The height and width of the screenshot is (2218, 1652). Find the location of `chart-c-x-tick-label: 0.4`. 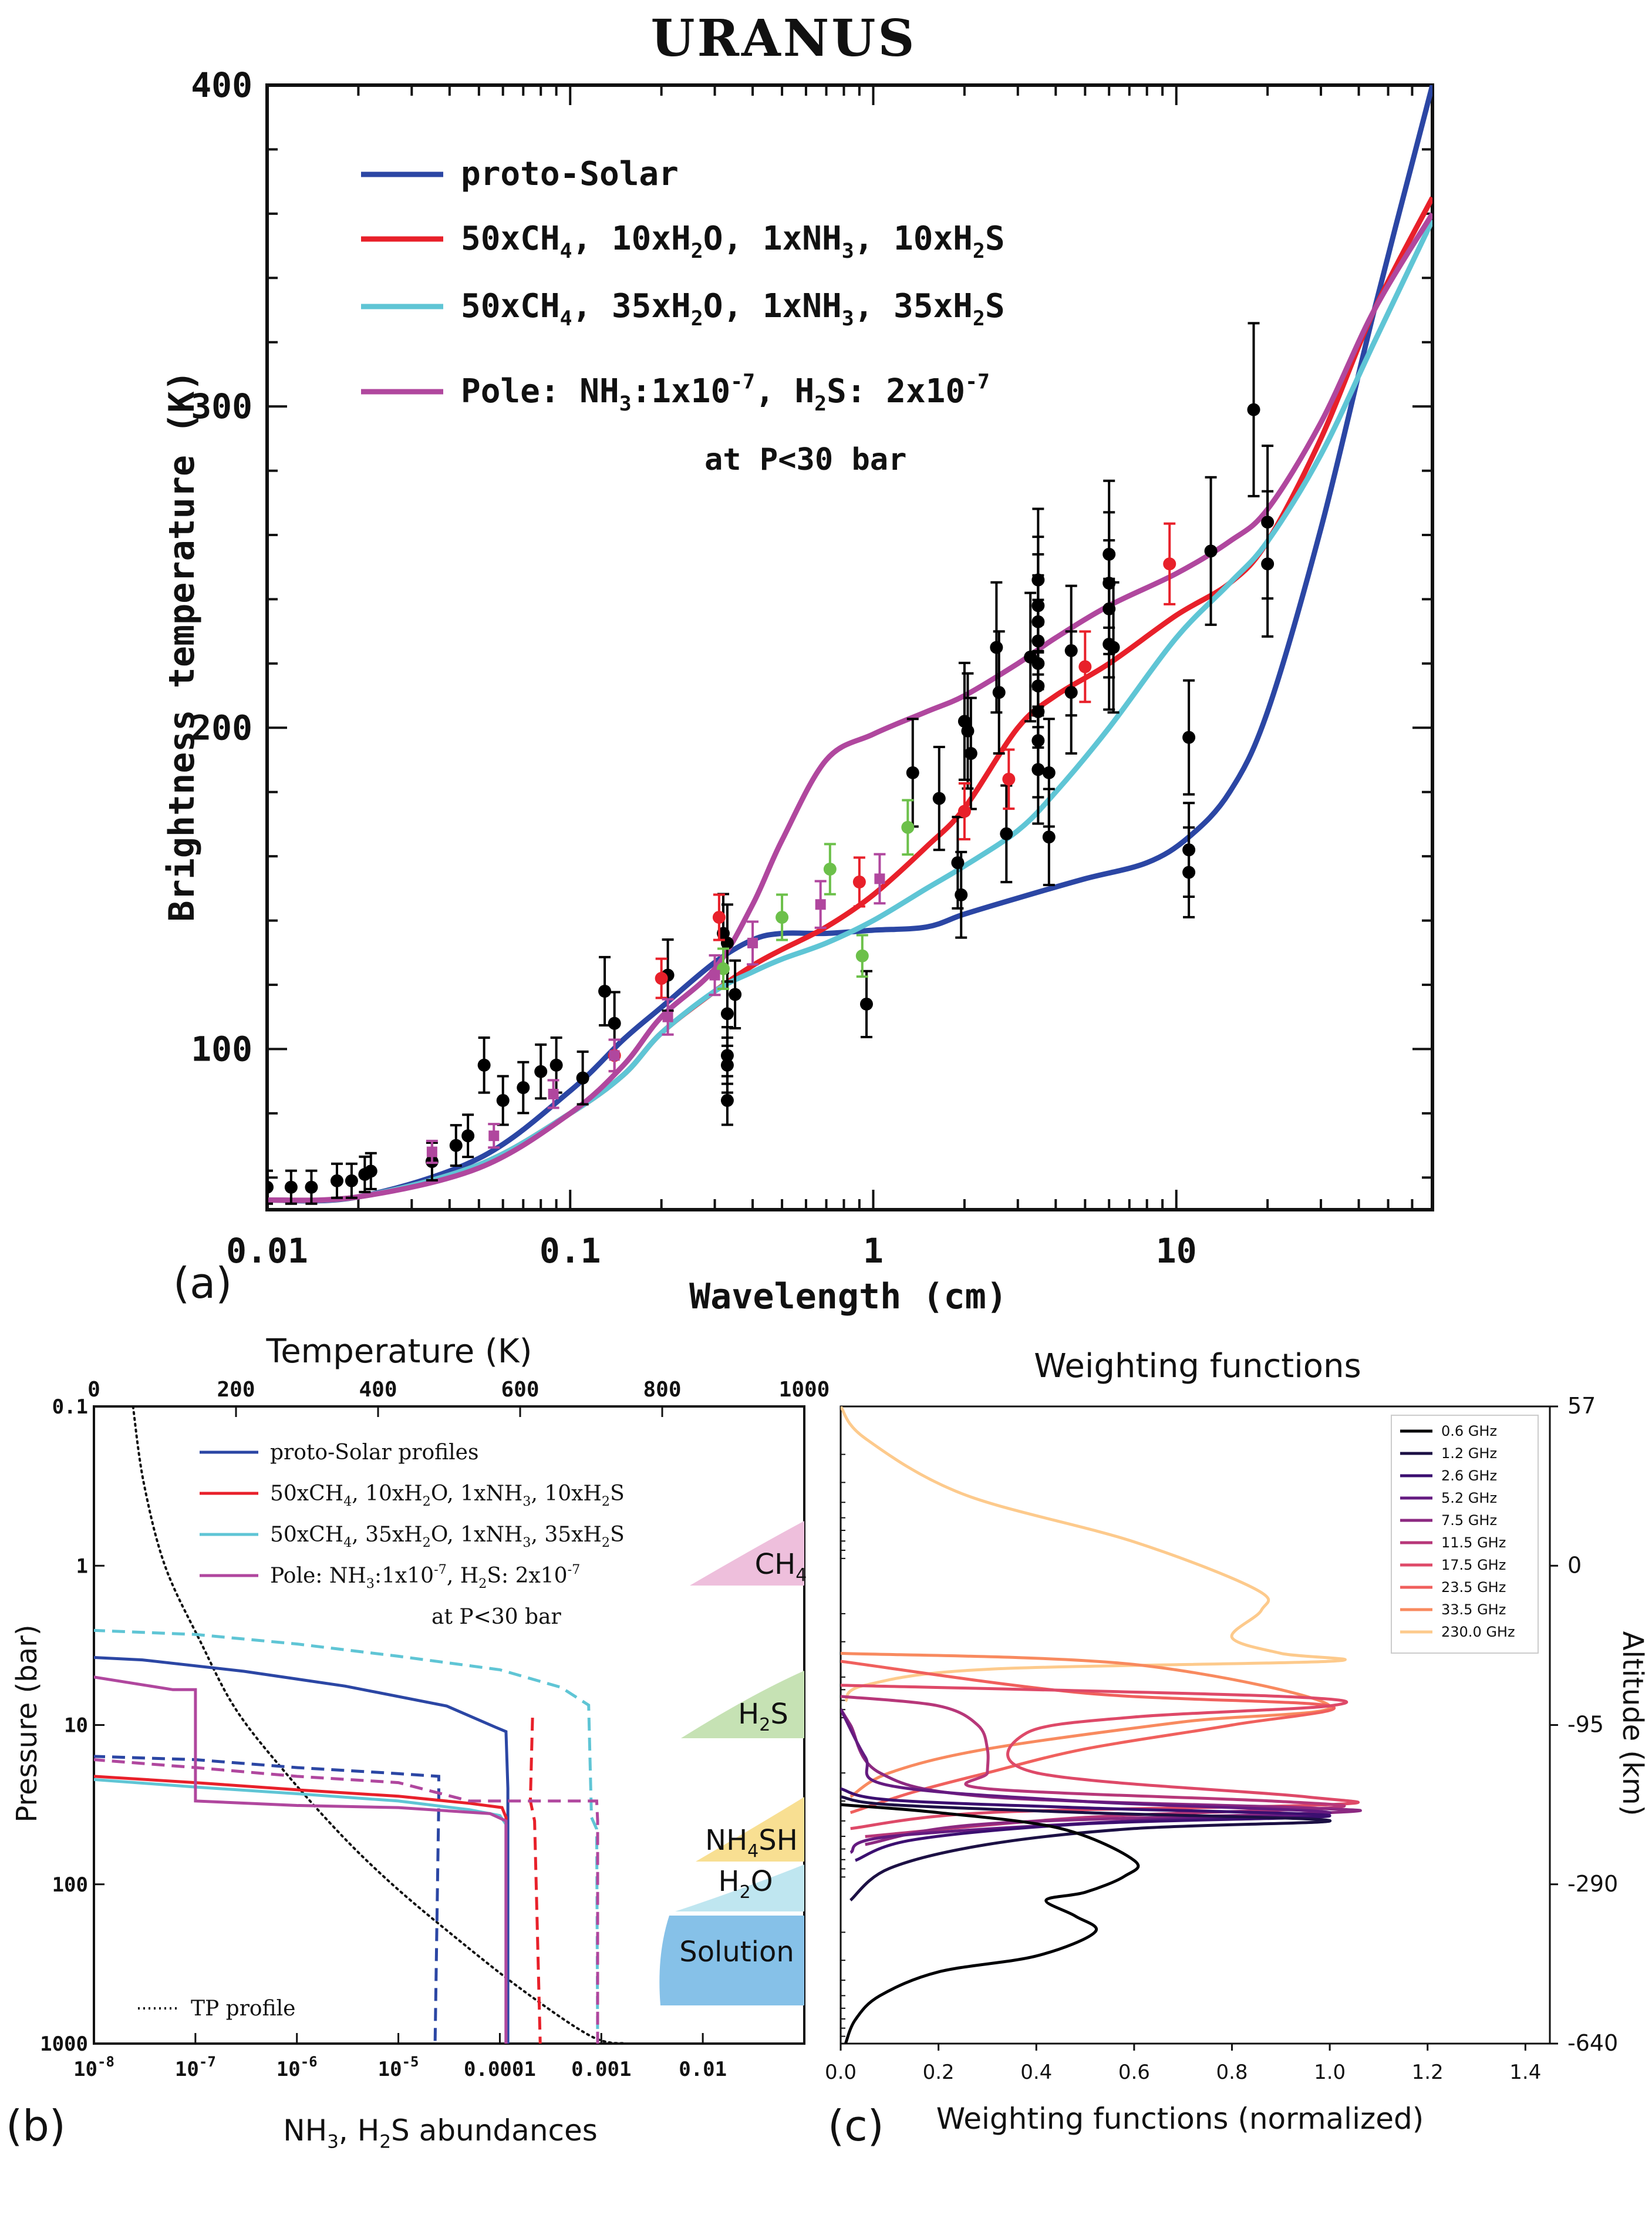

chart-c-x-tick-label: 0.4 is located at coordinates (1036, 2072).